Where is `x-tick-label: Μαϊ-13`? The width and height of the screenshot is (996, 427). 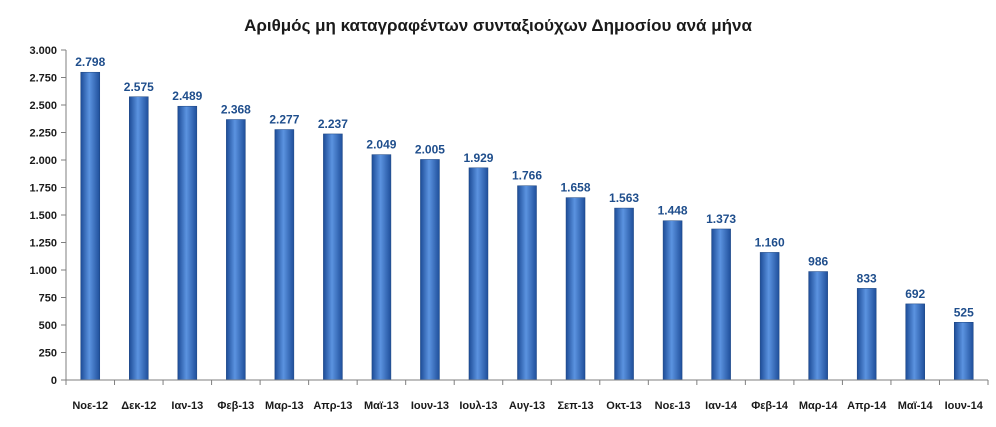
x-tick-label: Μαϊ-13 is located at coordinates (381, 406).